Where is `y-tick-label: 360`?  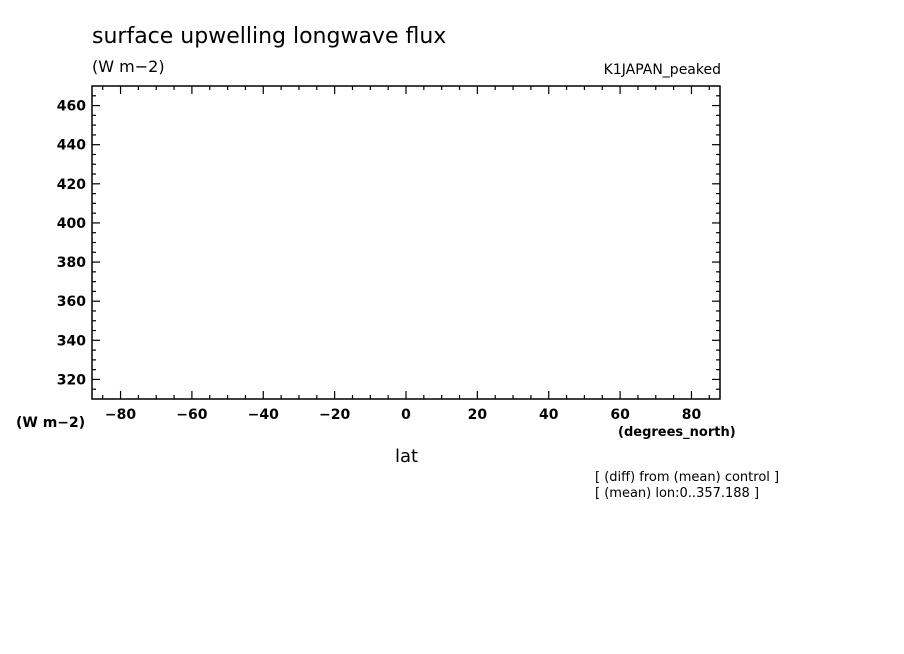
y-tick-label: 360 is located at coordinates (71, 302).